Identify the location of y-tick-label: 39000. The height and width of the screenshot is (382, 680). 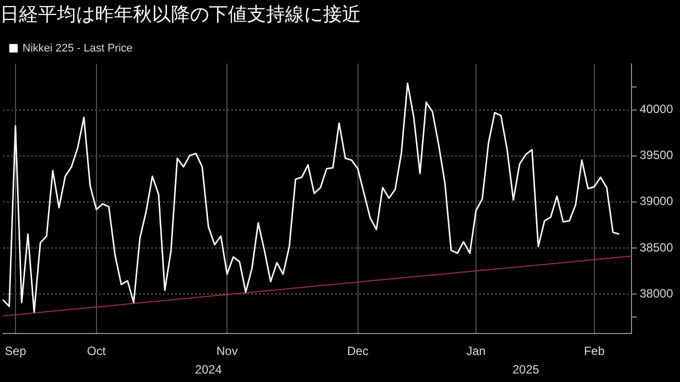
(657, 201).